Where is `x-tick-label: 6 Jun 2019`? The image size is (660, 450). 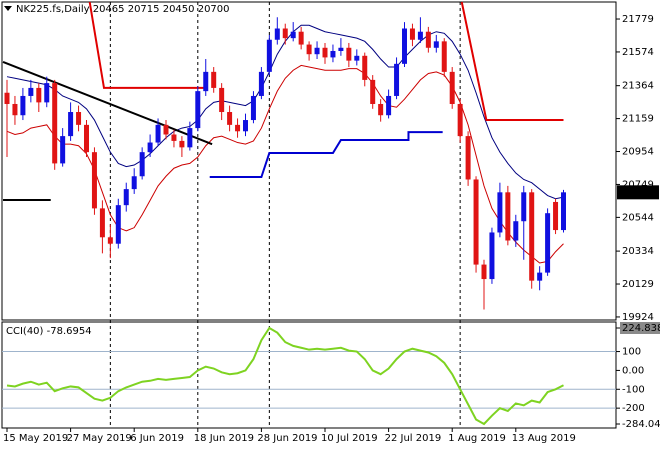
x-tick-label: 6 Jun 2019 is located at coordinates (157, 438).